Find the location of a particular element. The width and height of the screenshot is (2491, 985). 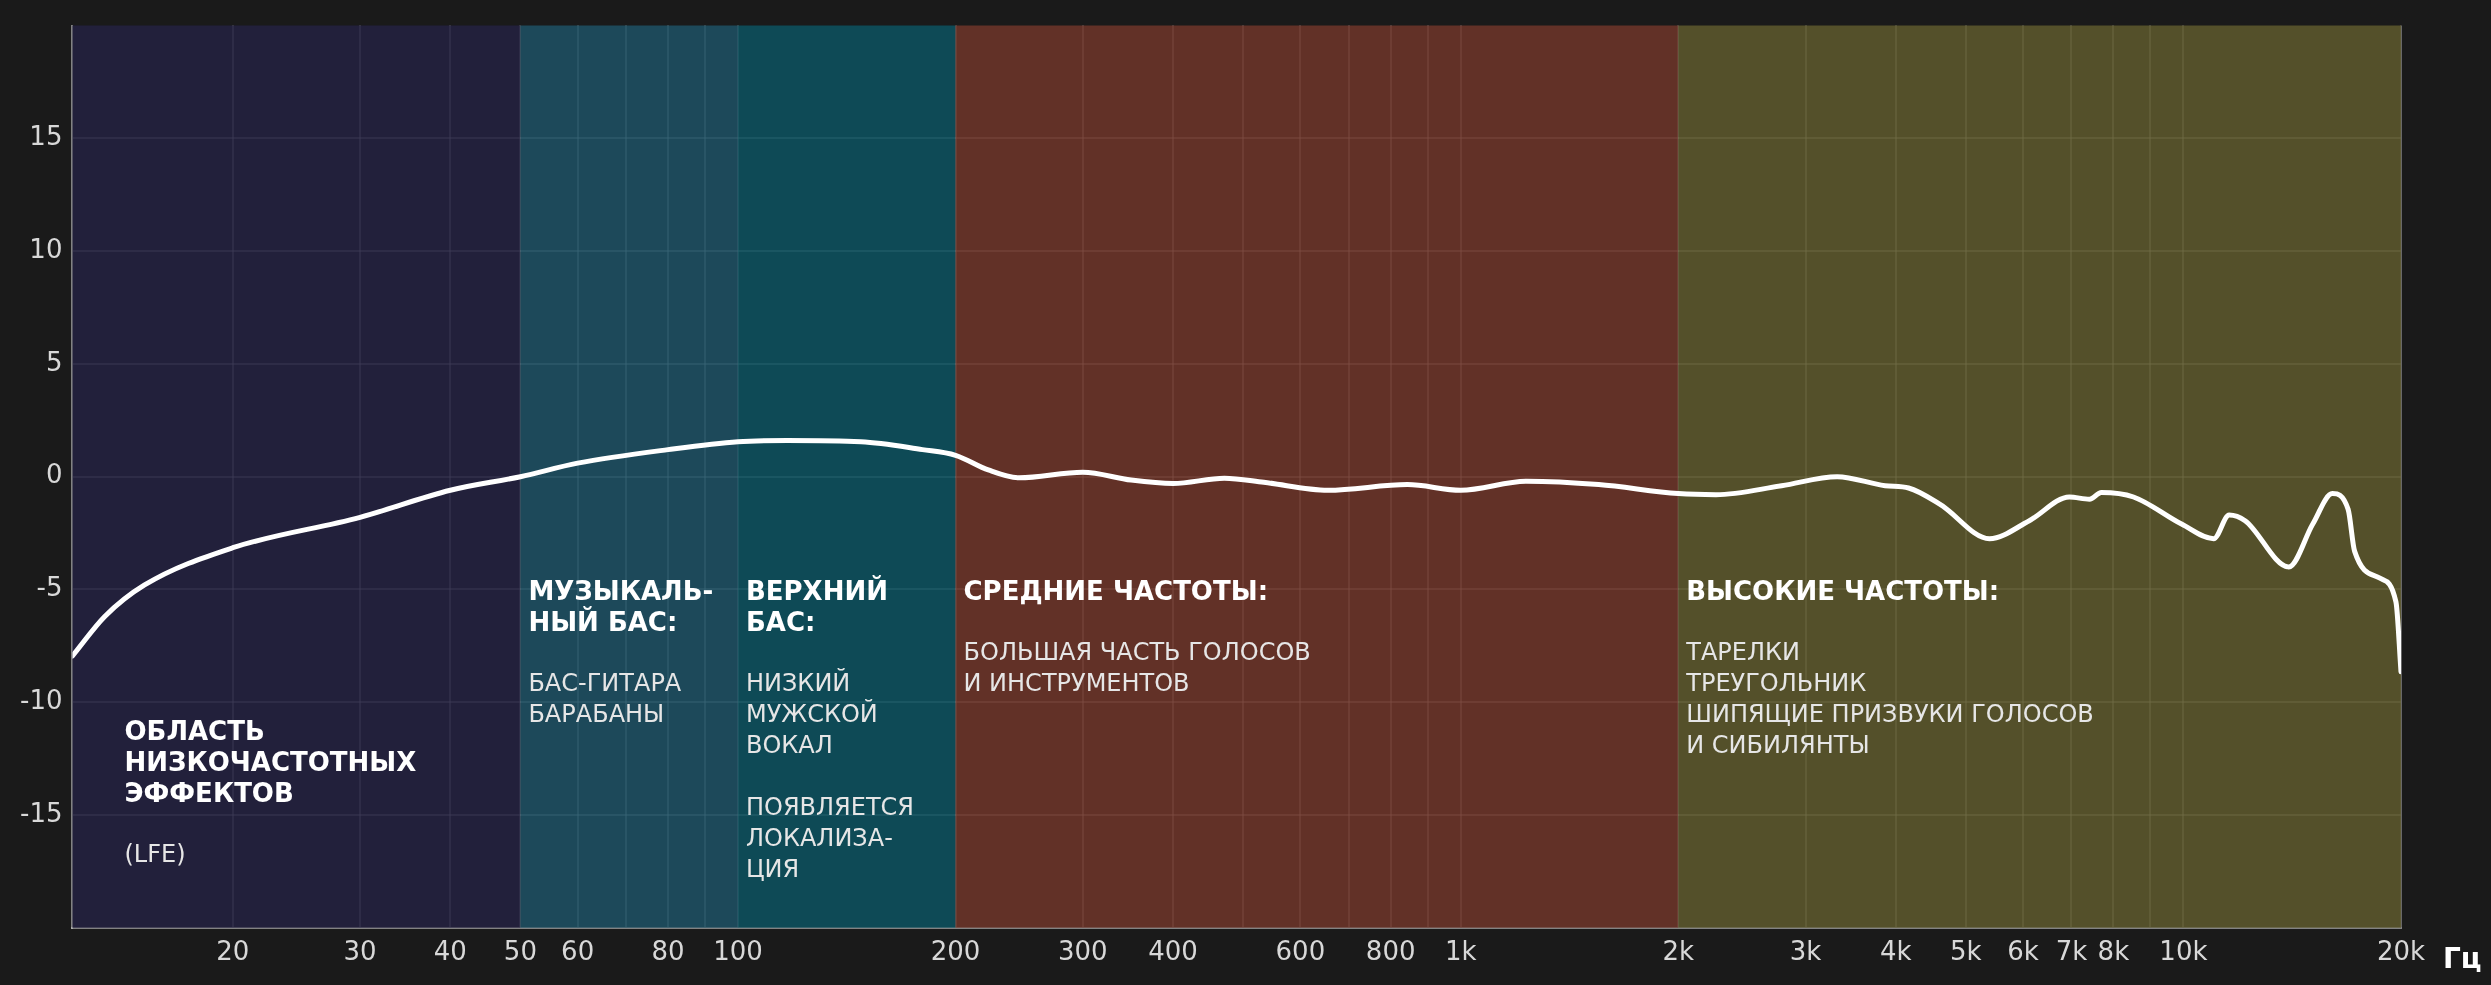

band-label: СРЕДНИЕ ЧАСТОТЫ: is located at coordinates (1116, 591).